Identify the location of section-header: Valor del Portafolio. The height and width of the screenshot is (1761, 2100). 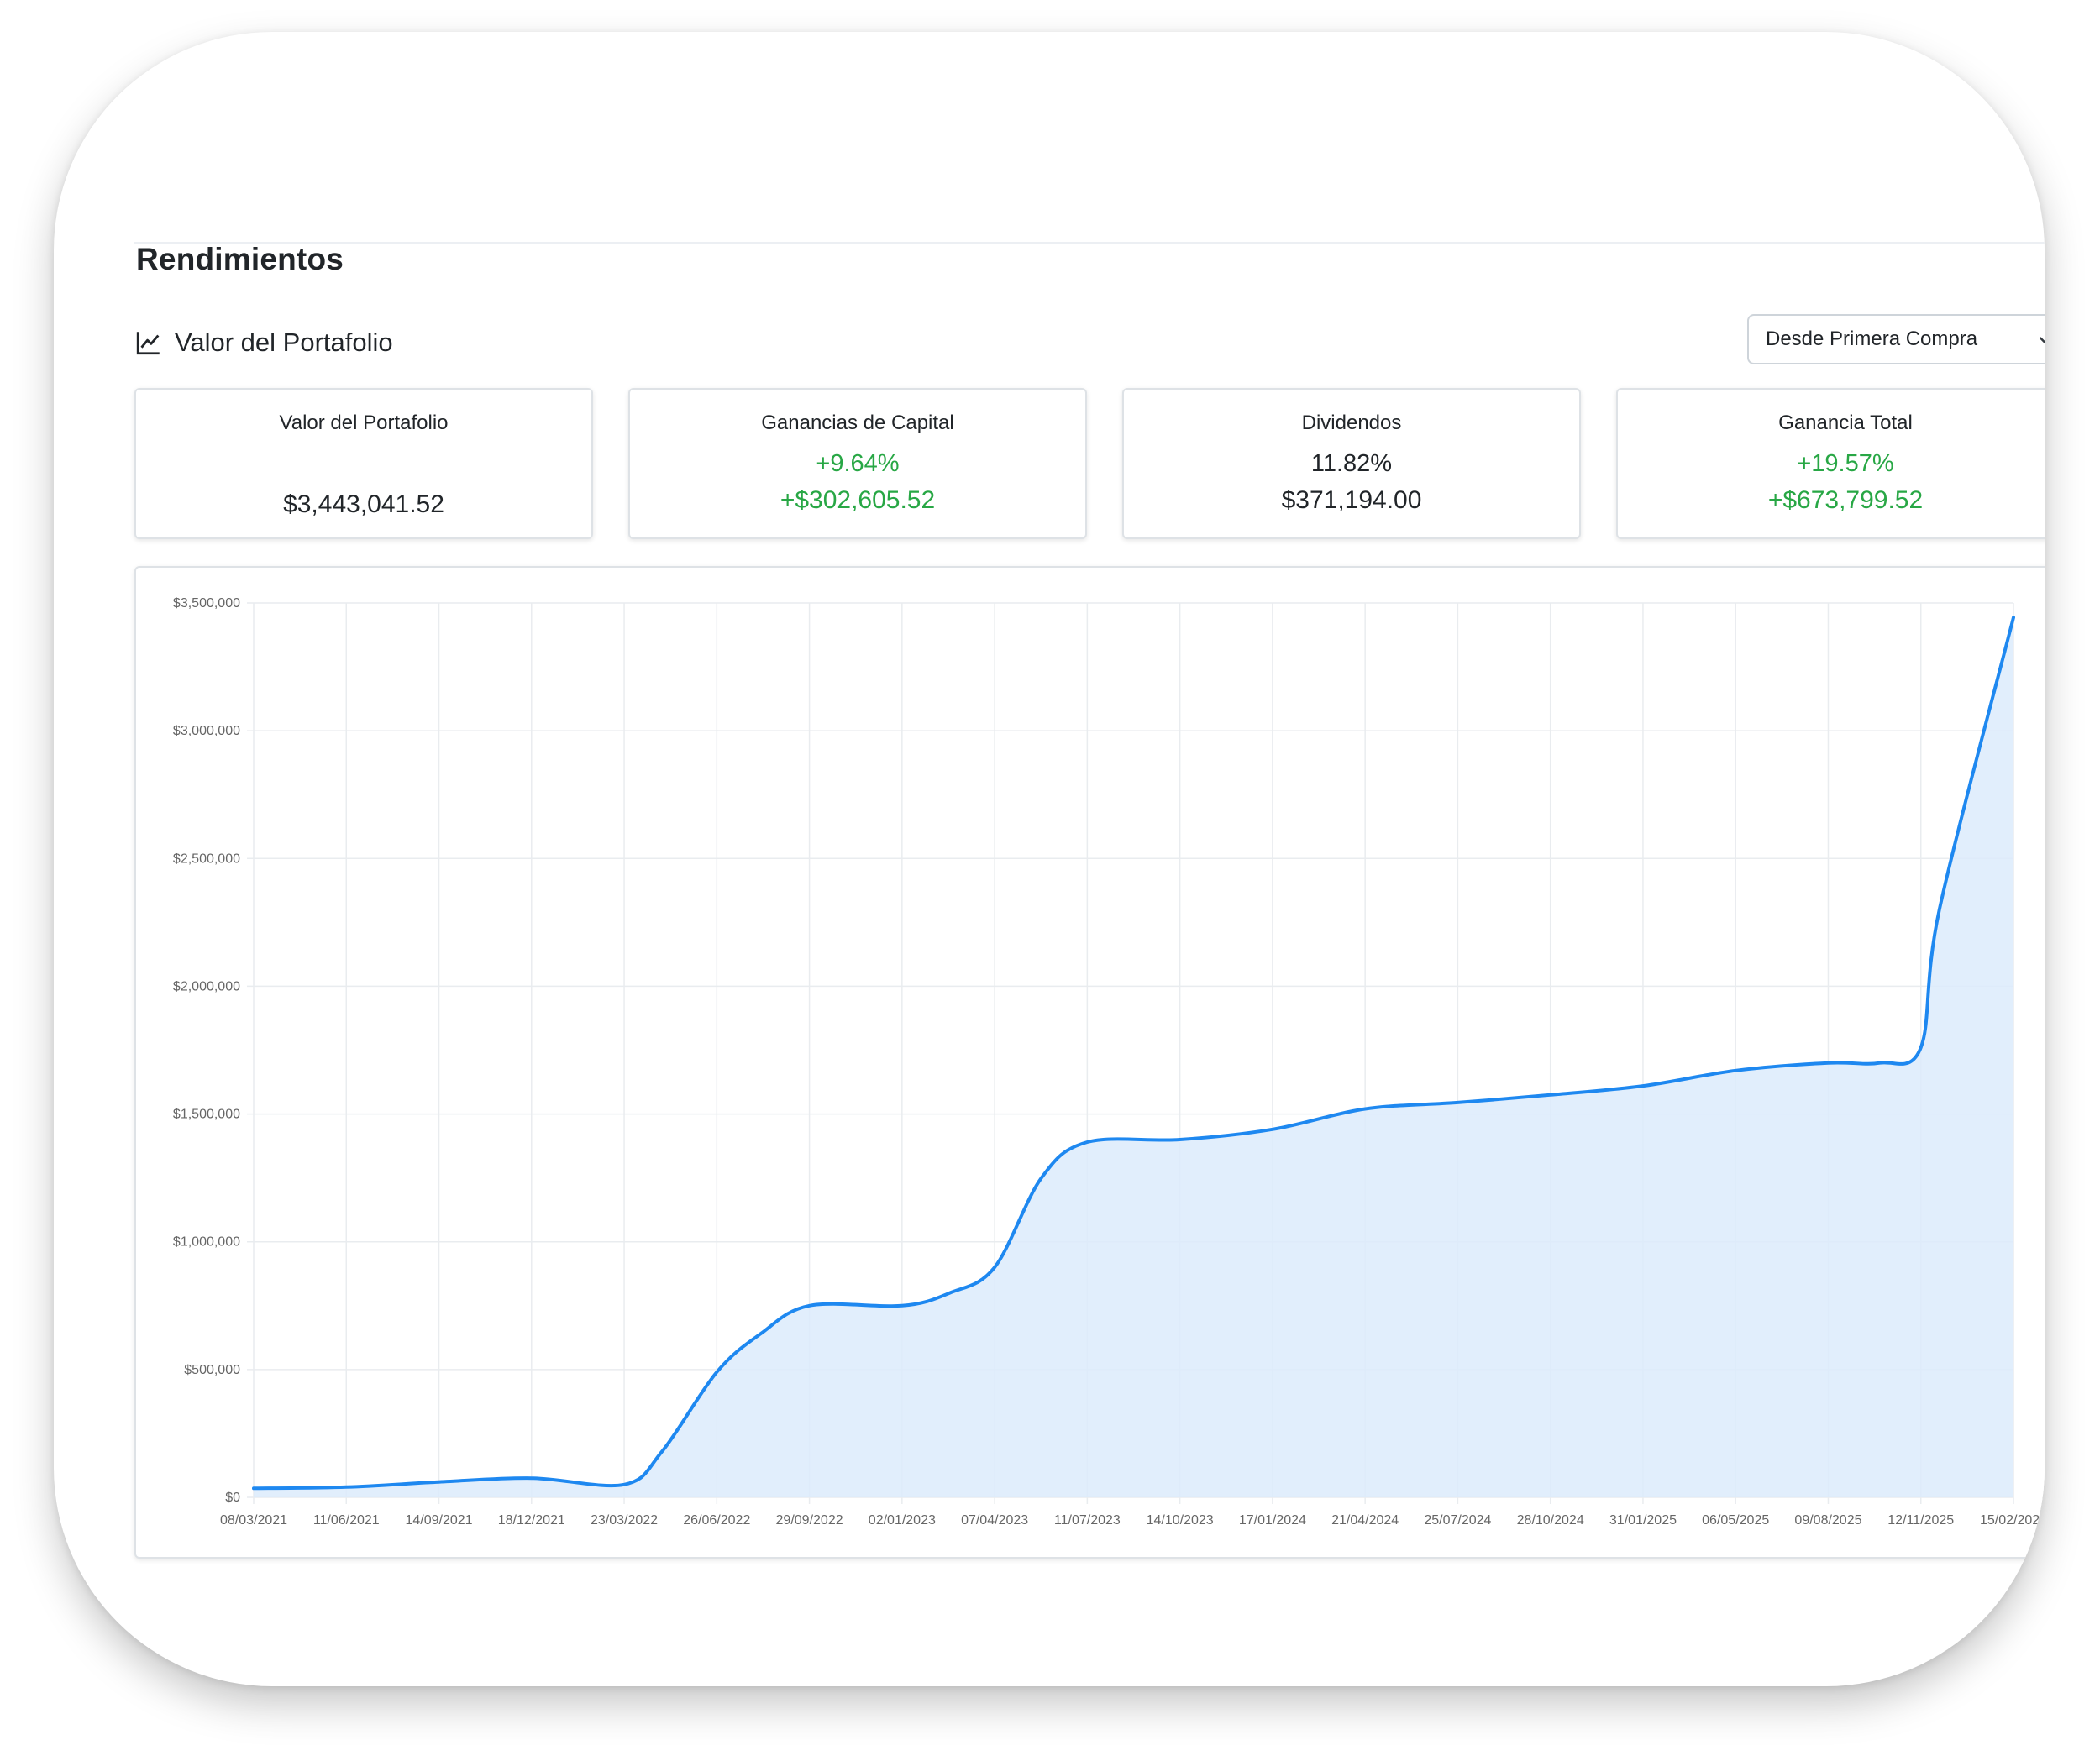
(263, 342).